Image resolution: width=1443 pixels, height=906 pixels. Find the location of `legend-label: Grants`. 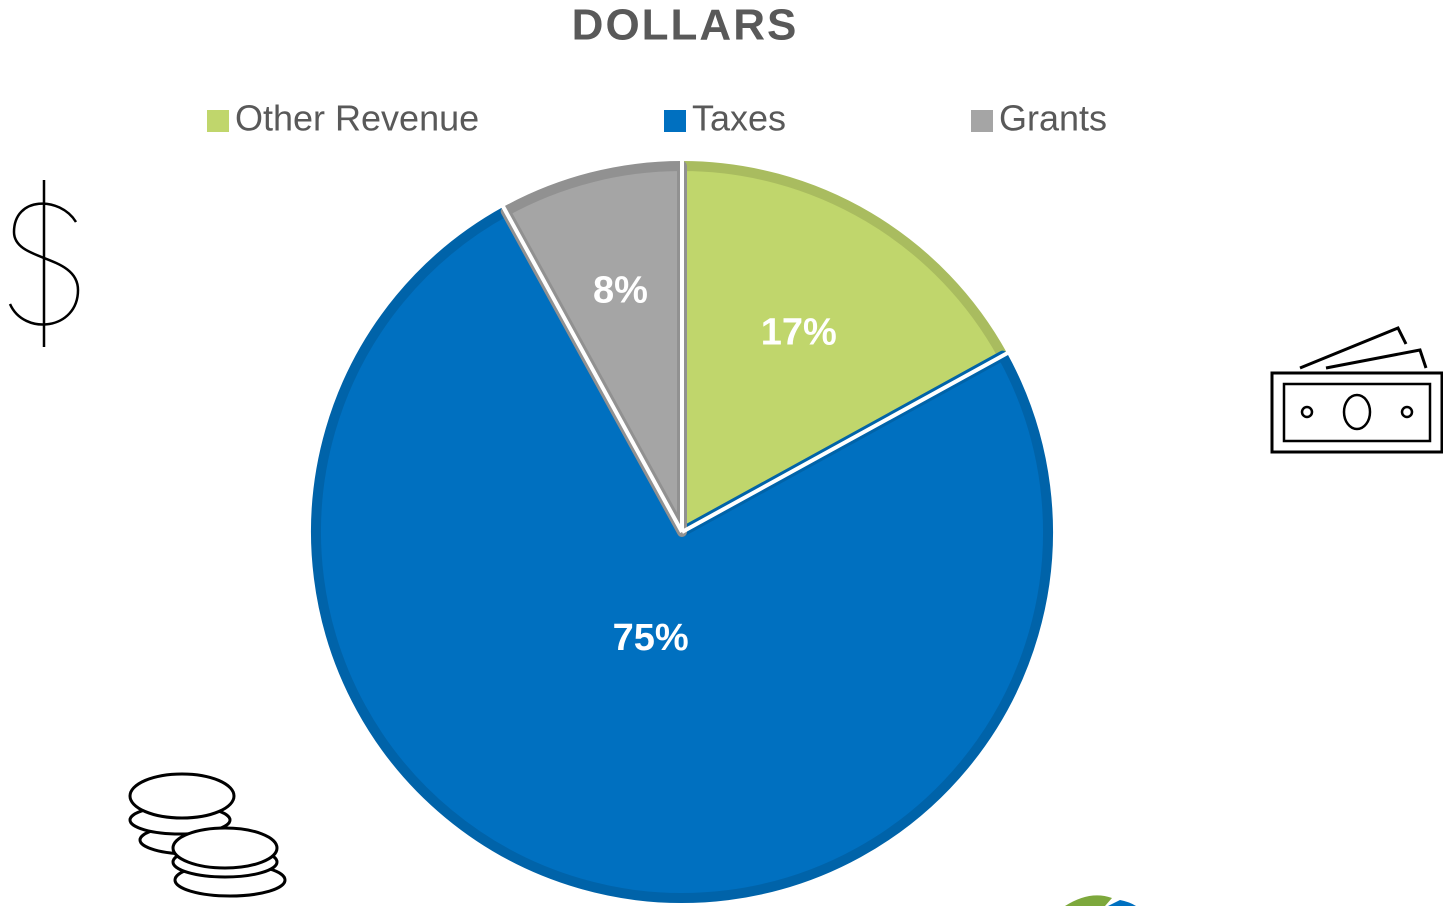

legend-label: Grants is located at coordinates (1053, 118).